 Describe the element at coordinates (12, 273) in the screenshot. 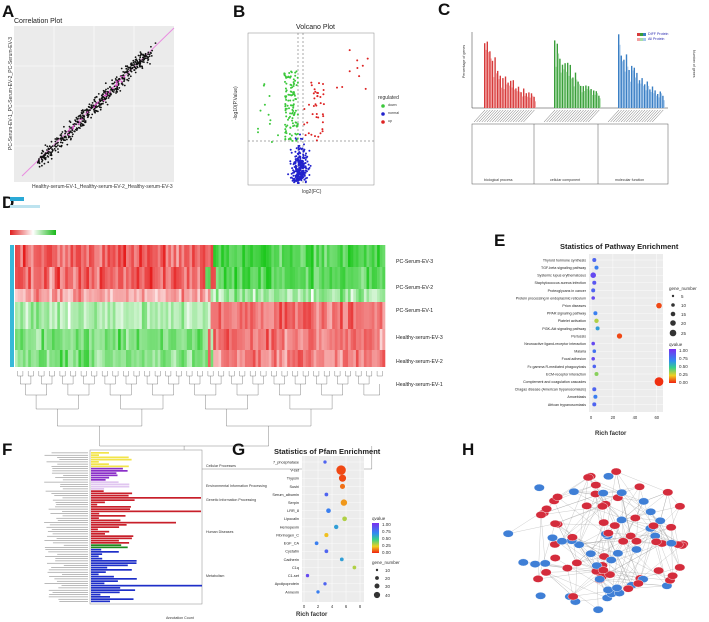

I see `group-bar-top` at that location.